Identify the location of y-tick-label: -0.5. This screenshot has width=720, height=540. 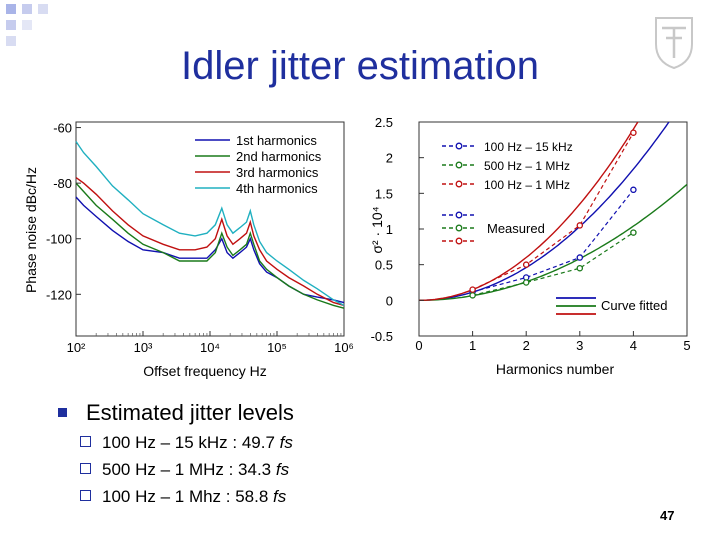
(382, 336).